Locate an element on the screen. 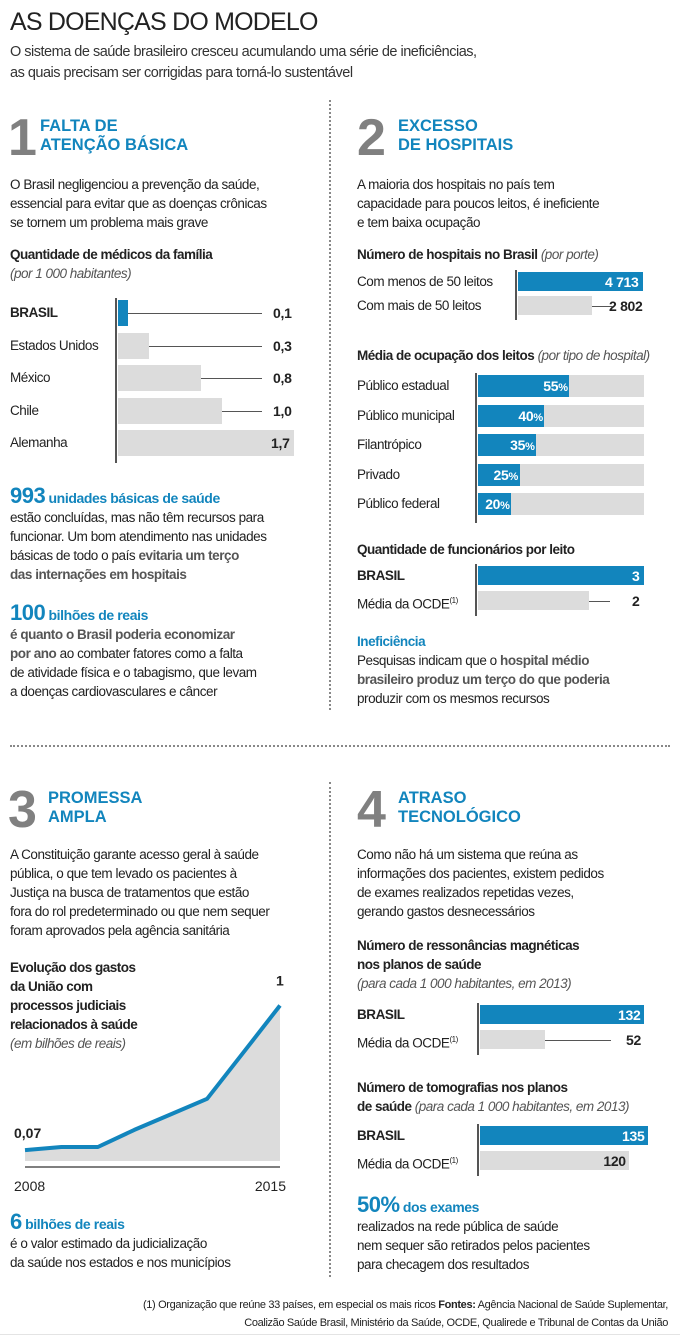 This screenshot has width=680, height=1340. bar-value: 0,8 is located at coordinates (282, 378).